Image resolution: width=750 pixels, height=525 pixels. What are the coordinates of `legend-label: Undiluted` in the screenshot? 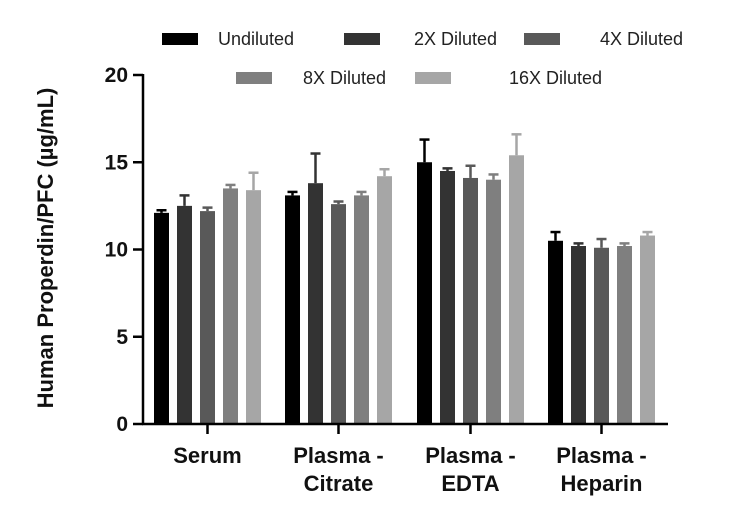 It's located at (256, 39).